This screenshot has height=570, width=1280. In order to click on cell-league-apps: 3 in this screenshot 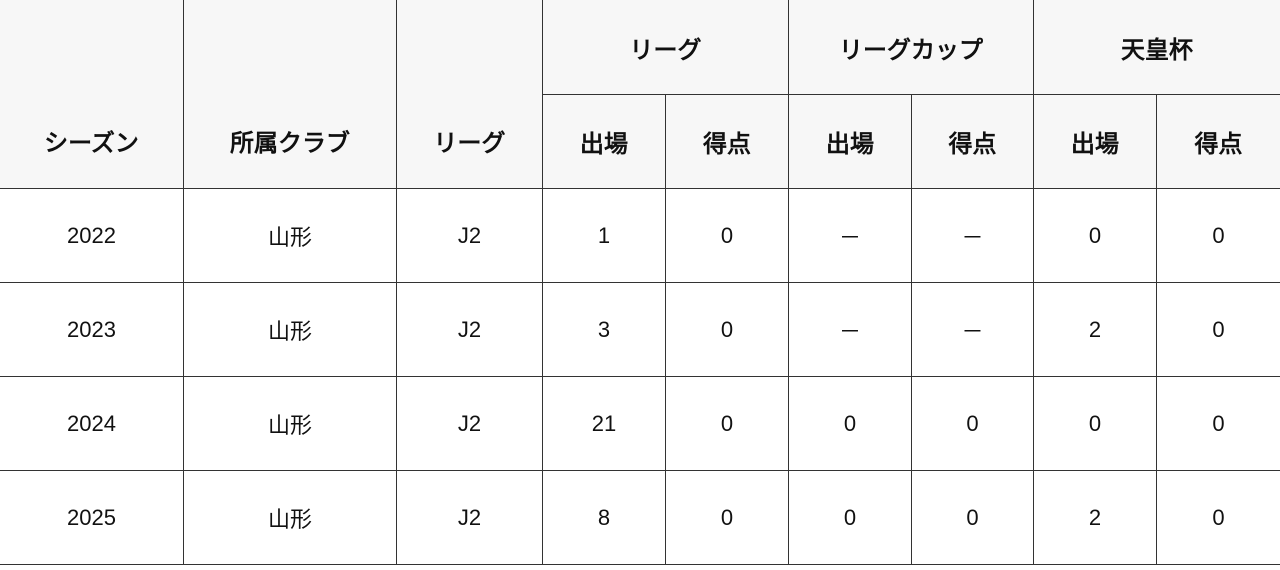, I will do `click(604, 329)`.